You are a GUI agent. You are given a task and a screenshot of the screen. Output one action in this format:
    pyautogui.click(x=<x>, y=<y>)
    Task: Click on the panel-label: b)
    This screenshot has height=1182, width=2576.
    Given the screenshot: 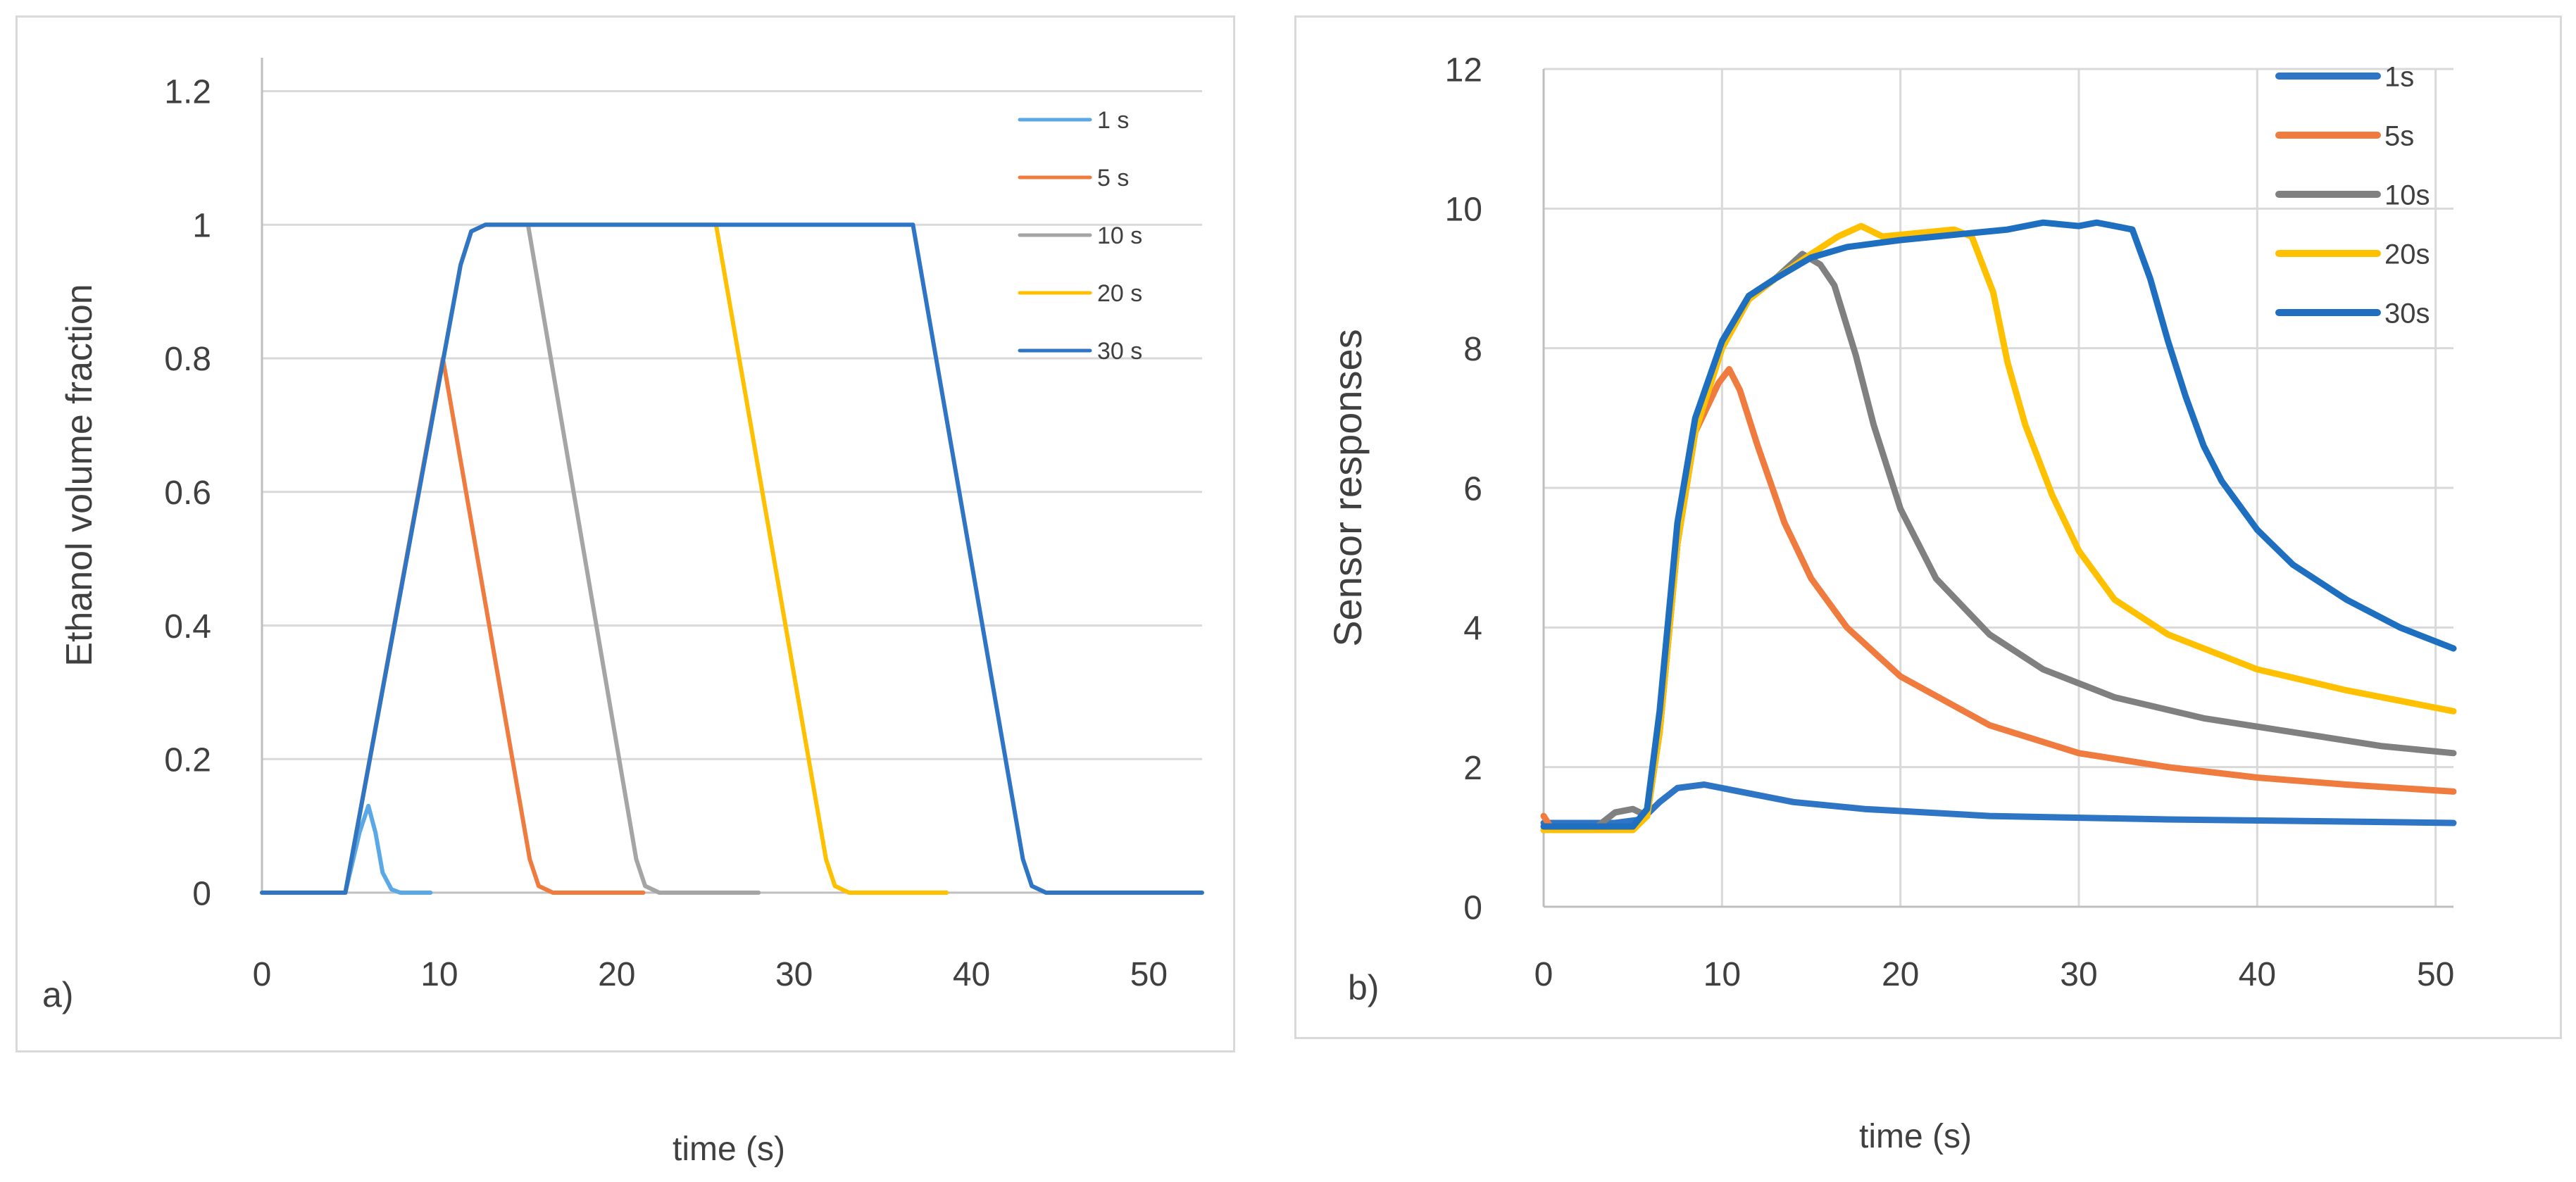 What is the action you would take?
    pyautogui.click(x=1363, y=987)
    